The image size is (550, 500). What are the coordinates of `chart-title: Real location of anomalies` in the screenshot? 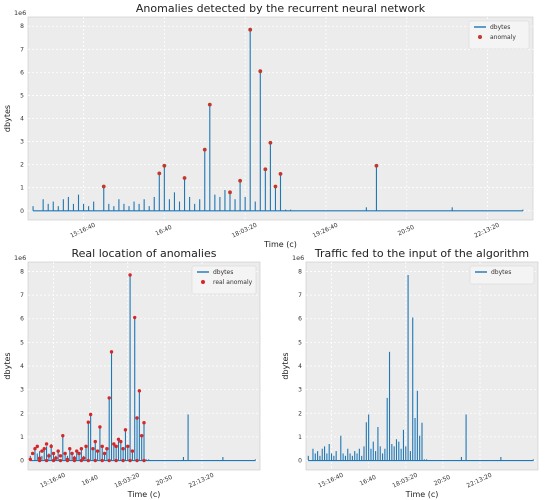 It's located at (144, 253).